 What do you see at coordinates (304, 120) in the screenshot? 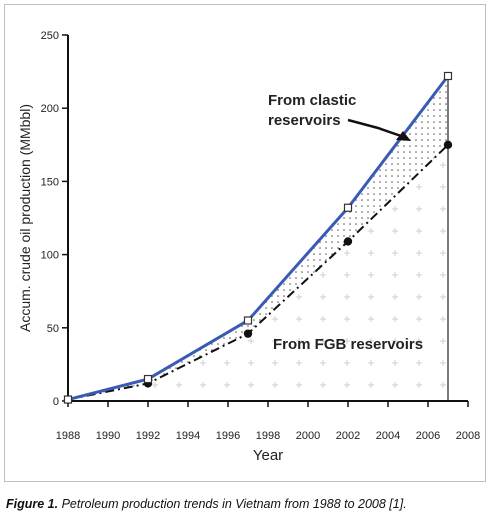
I see `annotation-clastic-line: reservoirs` at bounding box center [304, 120].